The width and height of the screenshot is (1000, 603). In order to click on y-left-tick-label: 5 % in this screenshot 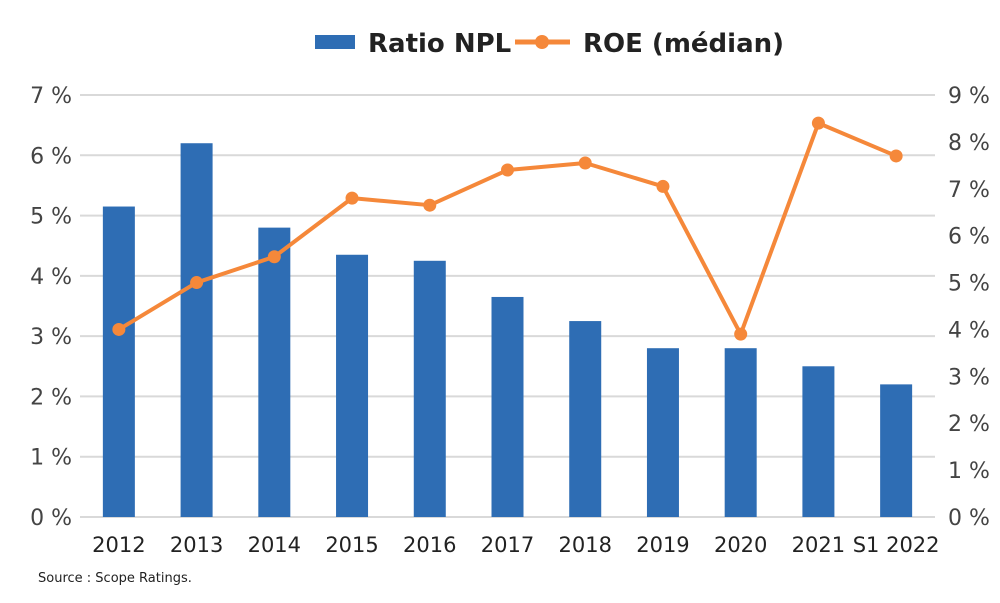, I will do `click(51, 217)`.